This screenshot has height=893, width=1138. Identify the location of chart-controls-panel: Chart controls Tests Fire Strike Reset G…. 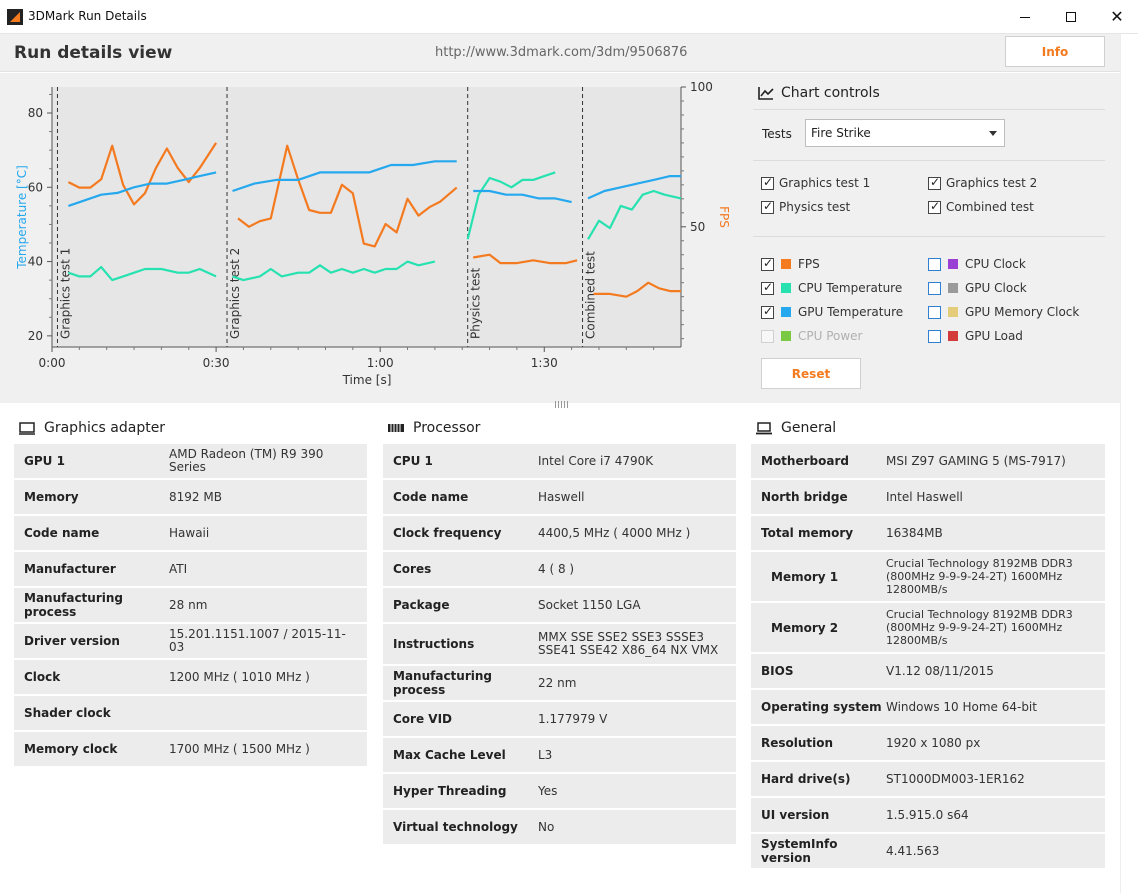
(932, 238).